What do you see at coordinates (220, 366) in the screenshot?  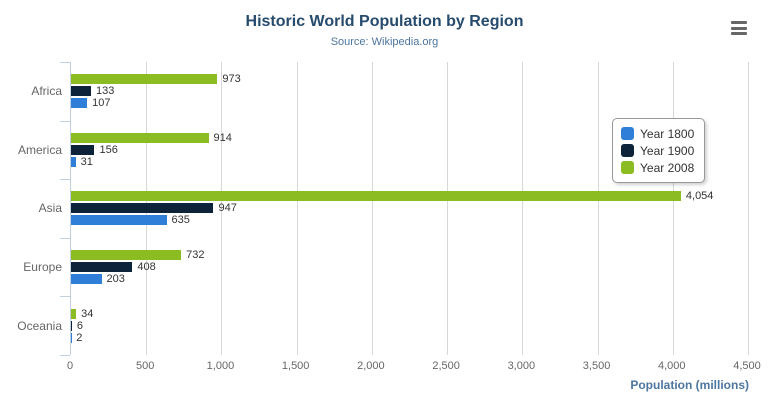 I see `x-tick-label: 1,000` at bounding box center [220, 366].